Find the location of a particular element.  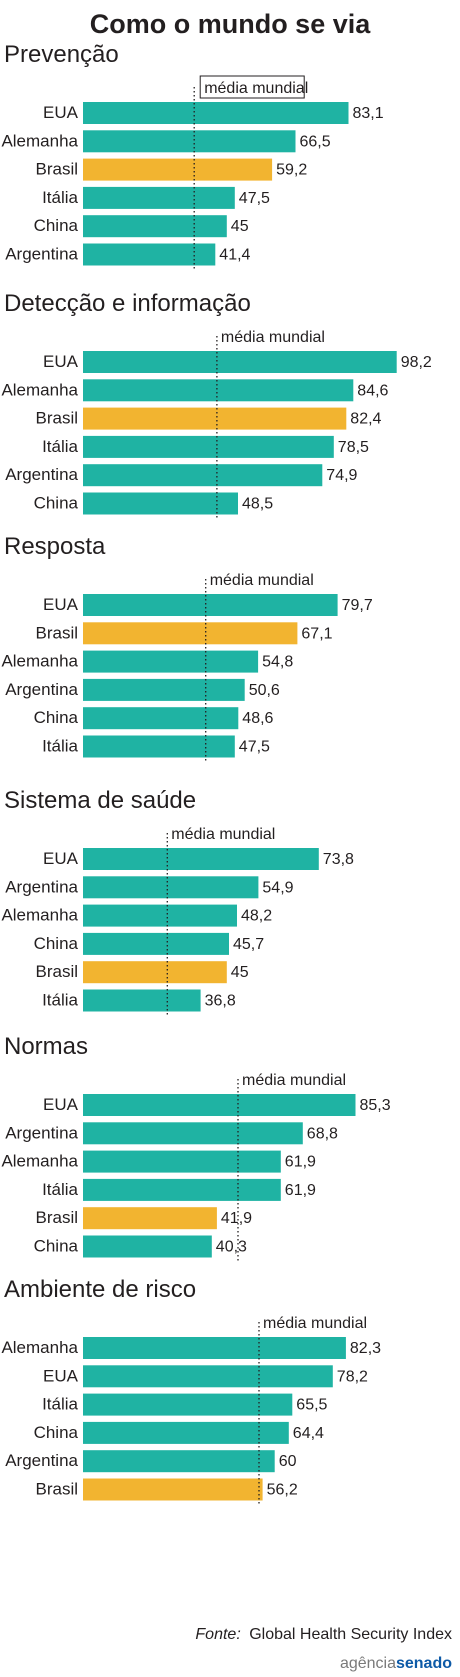

value-label: 56,2 is located at coordinates (282, 1490).